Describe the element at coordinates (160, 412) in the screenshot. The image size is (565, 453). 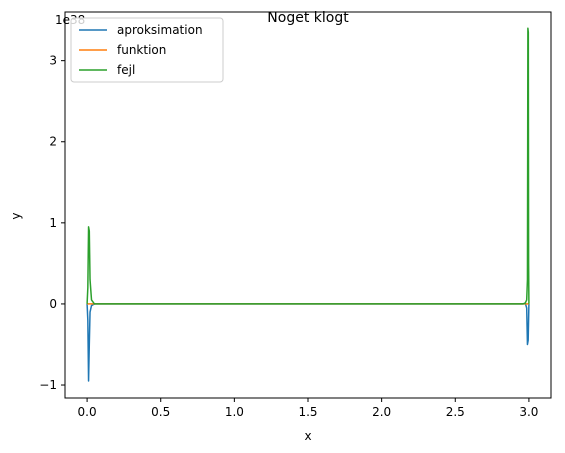
I see `x-tick-label: 0.5` at that location.